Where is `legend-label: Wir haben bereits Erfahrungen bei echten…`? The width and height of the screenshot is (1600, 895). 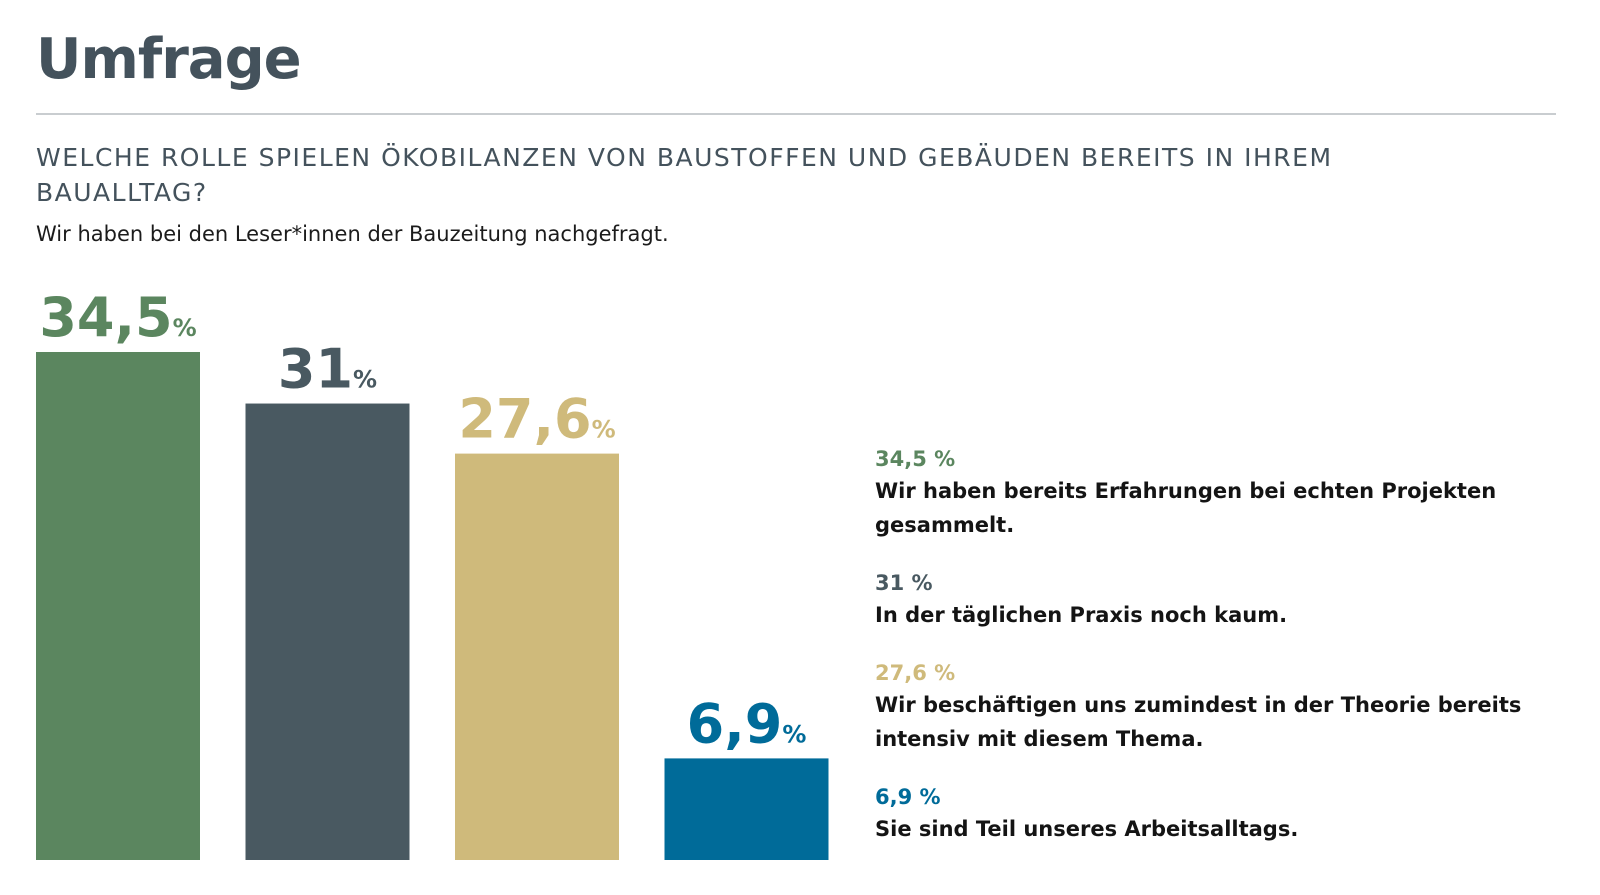 legend-label: Wir haben bereits Erfahrungen bei echten… is located at coordinates (1186, 508).